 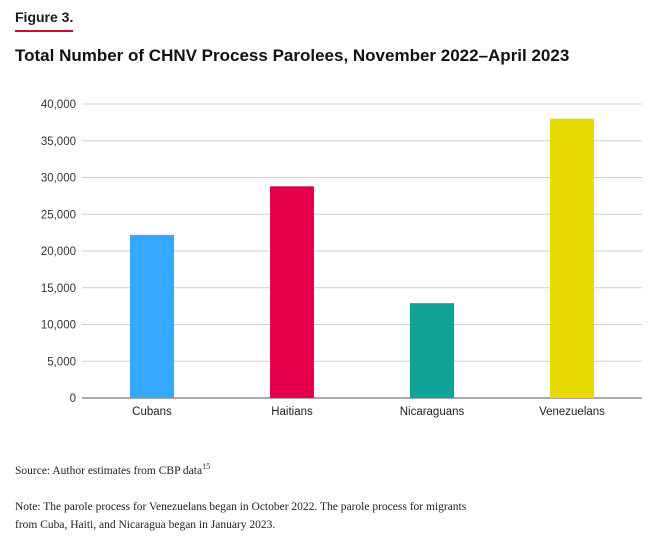 I want to click on source-footnote-ref: 15, so click(x=206, y=466).